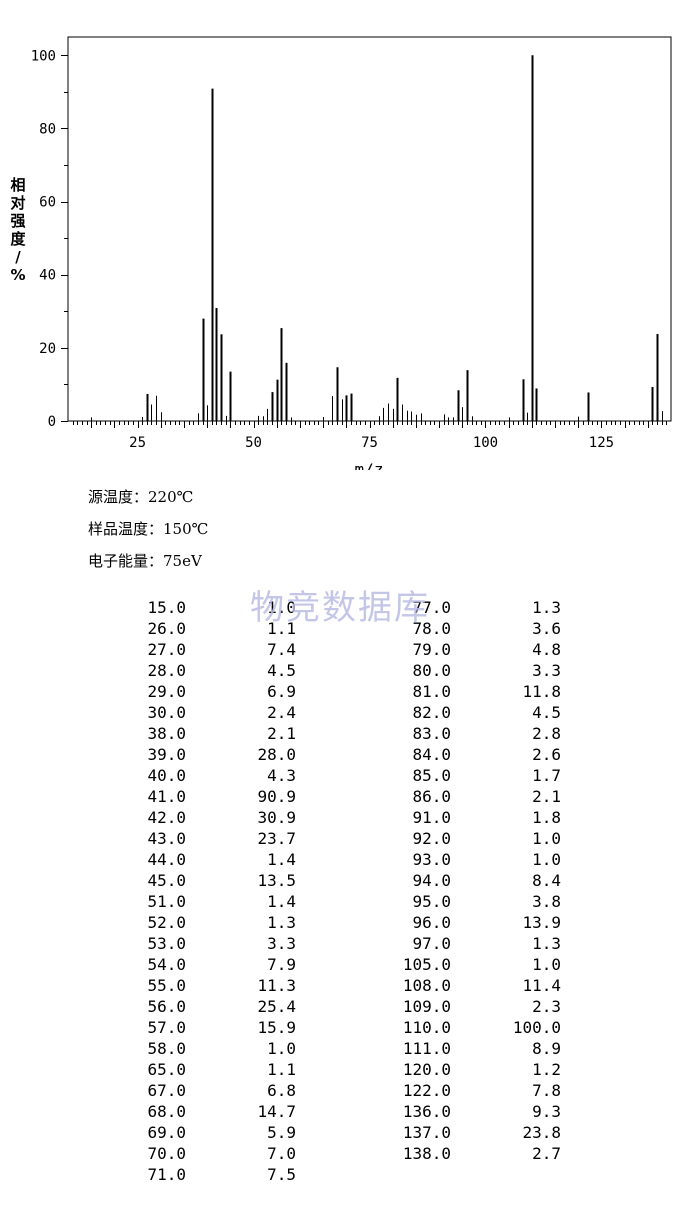 The height and width of the screenshot is (1205, 696). I want to click on peak-intensity: 25.4, so click(276, 1006).